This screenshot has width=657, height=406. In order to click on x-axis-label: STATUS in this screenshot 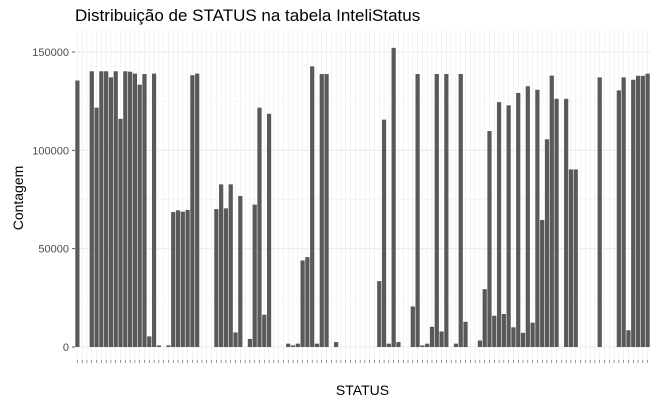, I will do `click(362, 390)`.